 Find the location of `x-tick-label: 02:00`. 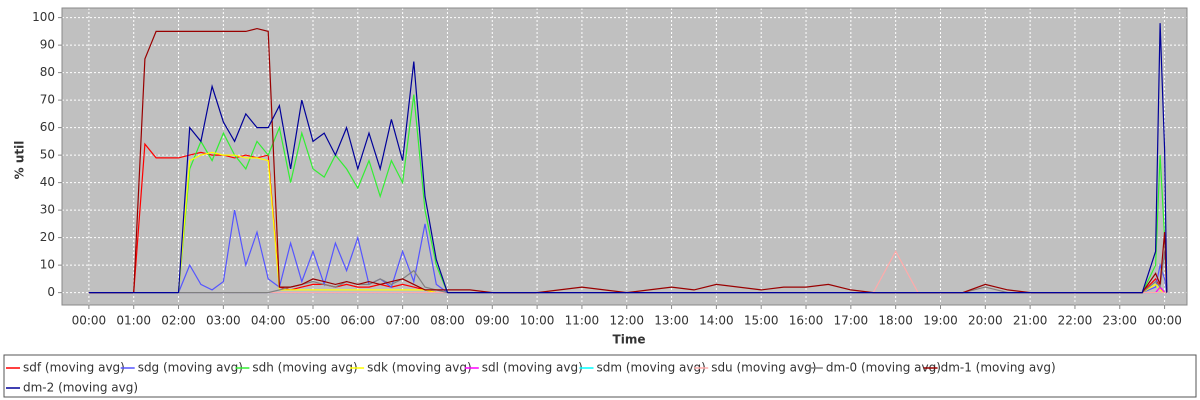

x-tick-label: 02:00 is located at coordinates (178, 321).